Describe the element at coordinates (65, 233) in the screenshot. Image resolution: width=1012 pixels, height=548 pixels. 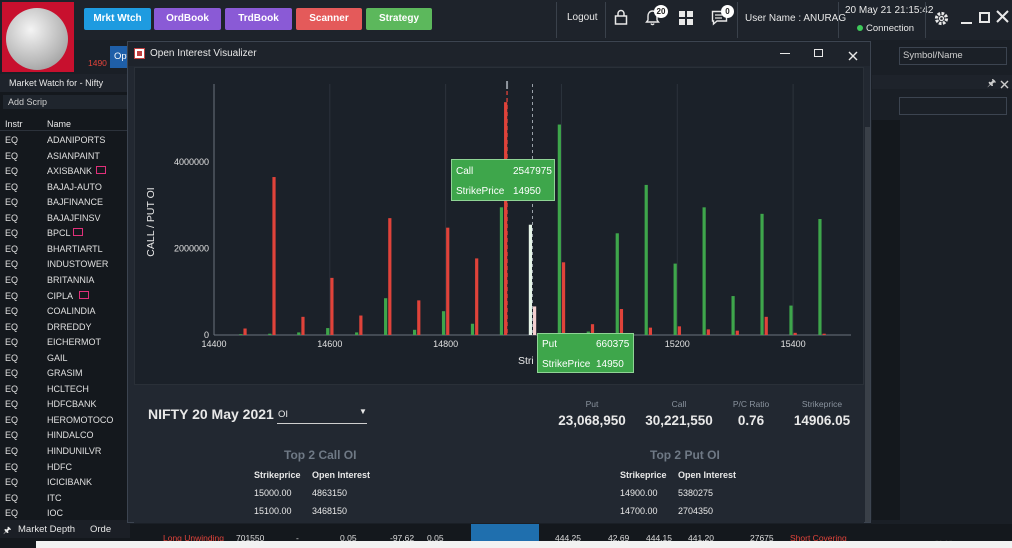
I see `watch-row: EQ BPCL` at that location.